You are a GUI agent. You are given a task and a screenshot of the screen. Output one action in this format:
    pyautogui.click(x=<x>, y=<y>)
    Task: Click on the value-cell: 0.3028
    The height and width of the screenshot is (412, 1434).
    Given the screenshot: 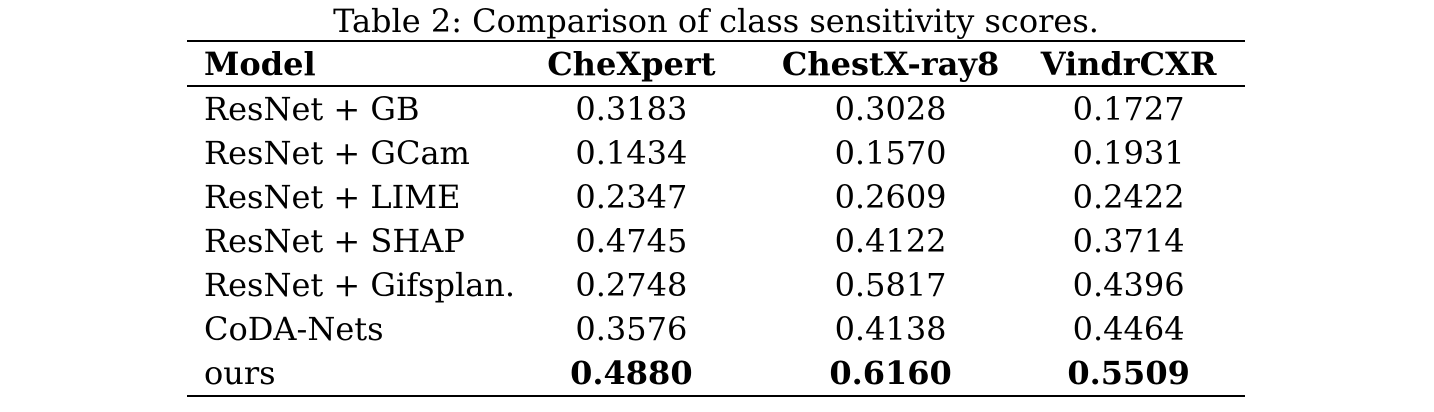 What is the action you would take?
    pyautogui.click(x=890, y=109)
    